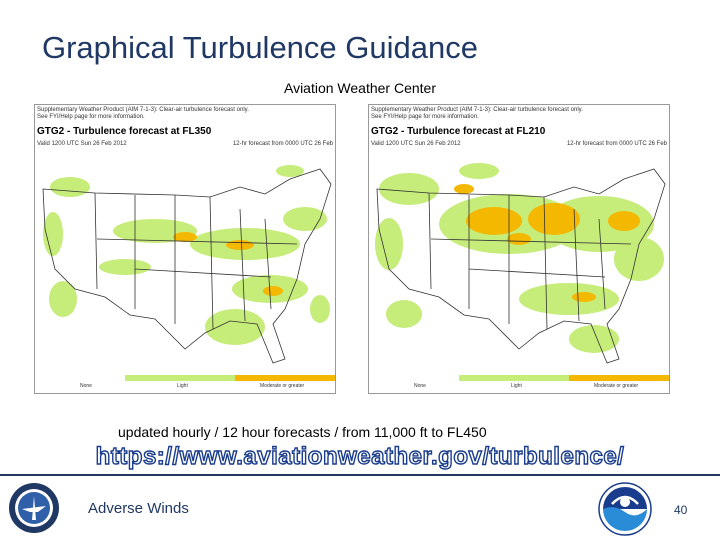  I want to click on map-title: GTG2 - Turbulence forecast at FL210, so click(458, 131).